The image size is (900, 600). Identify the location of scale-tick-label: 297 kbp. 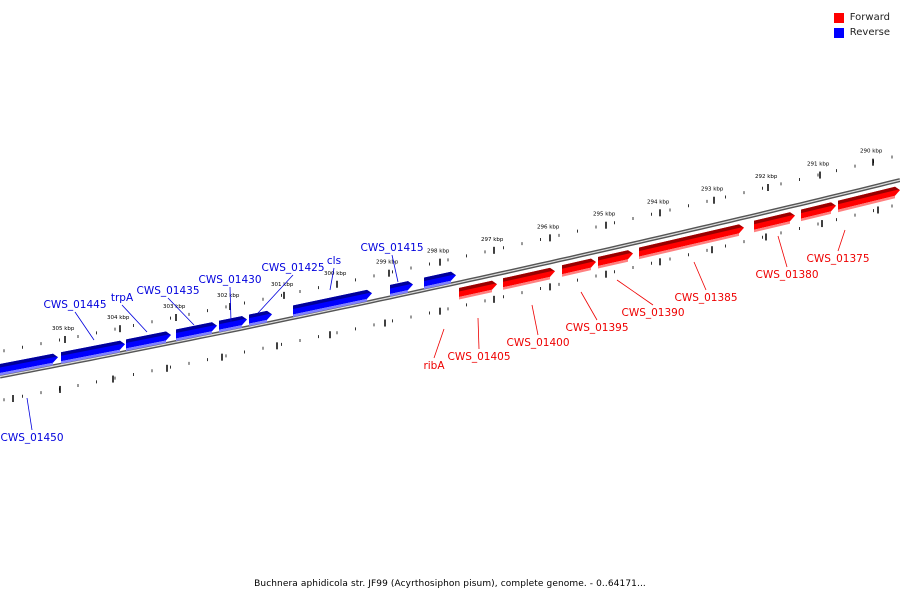
(492, 240).